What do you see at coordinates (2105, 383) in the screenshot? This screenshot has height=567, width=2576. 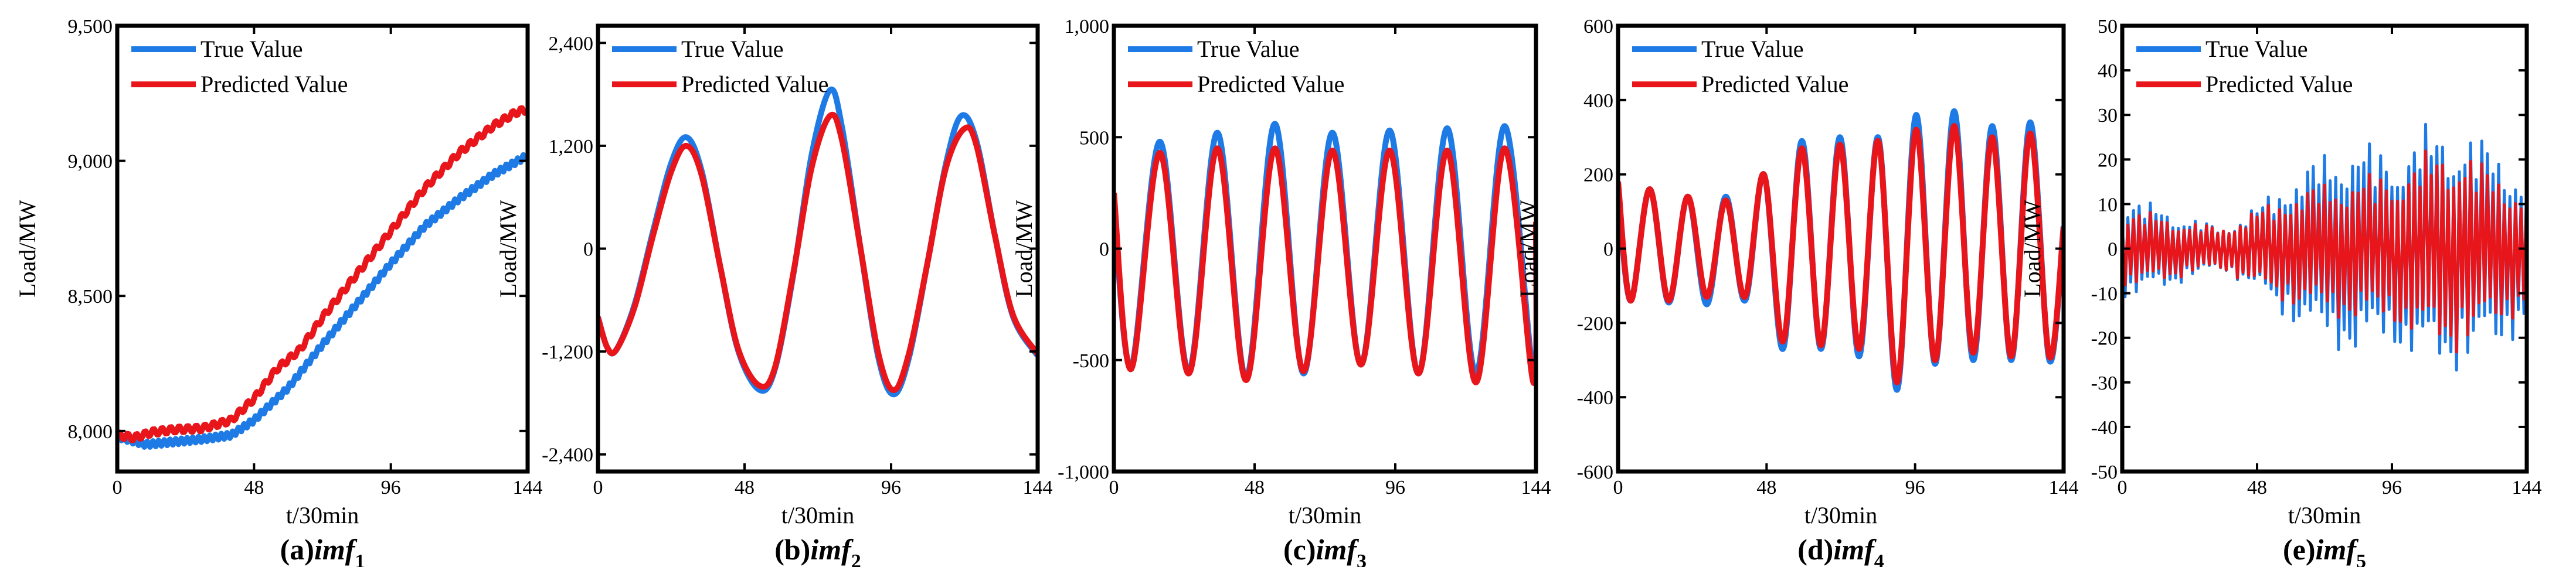 I see `y-tick-label: -30` at bounding box center [2105, 383].